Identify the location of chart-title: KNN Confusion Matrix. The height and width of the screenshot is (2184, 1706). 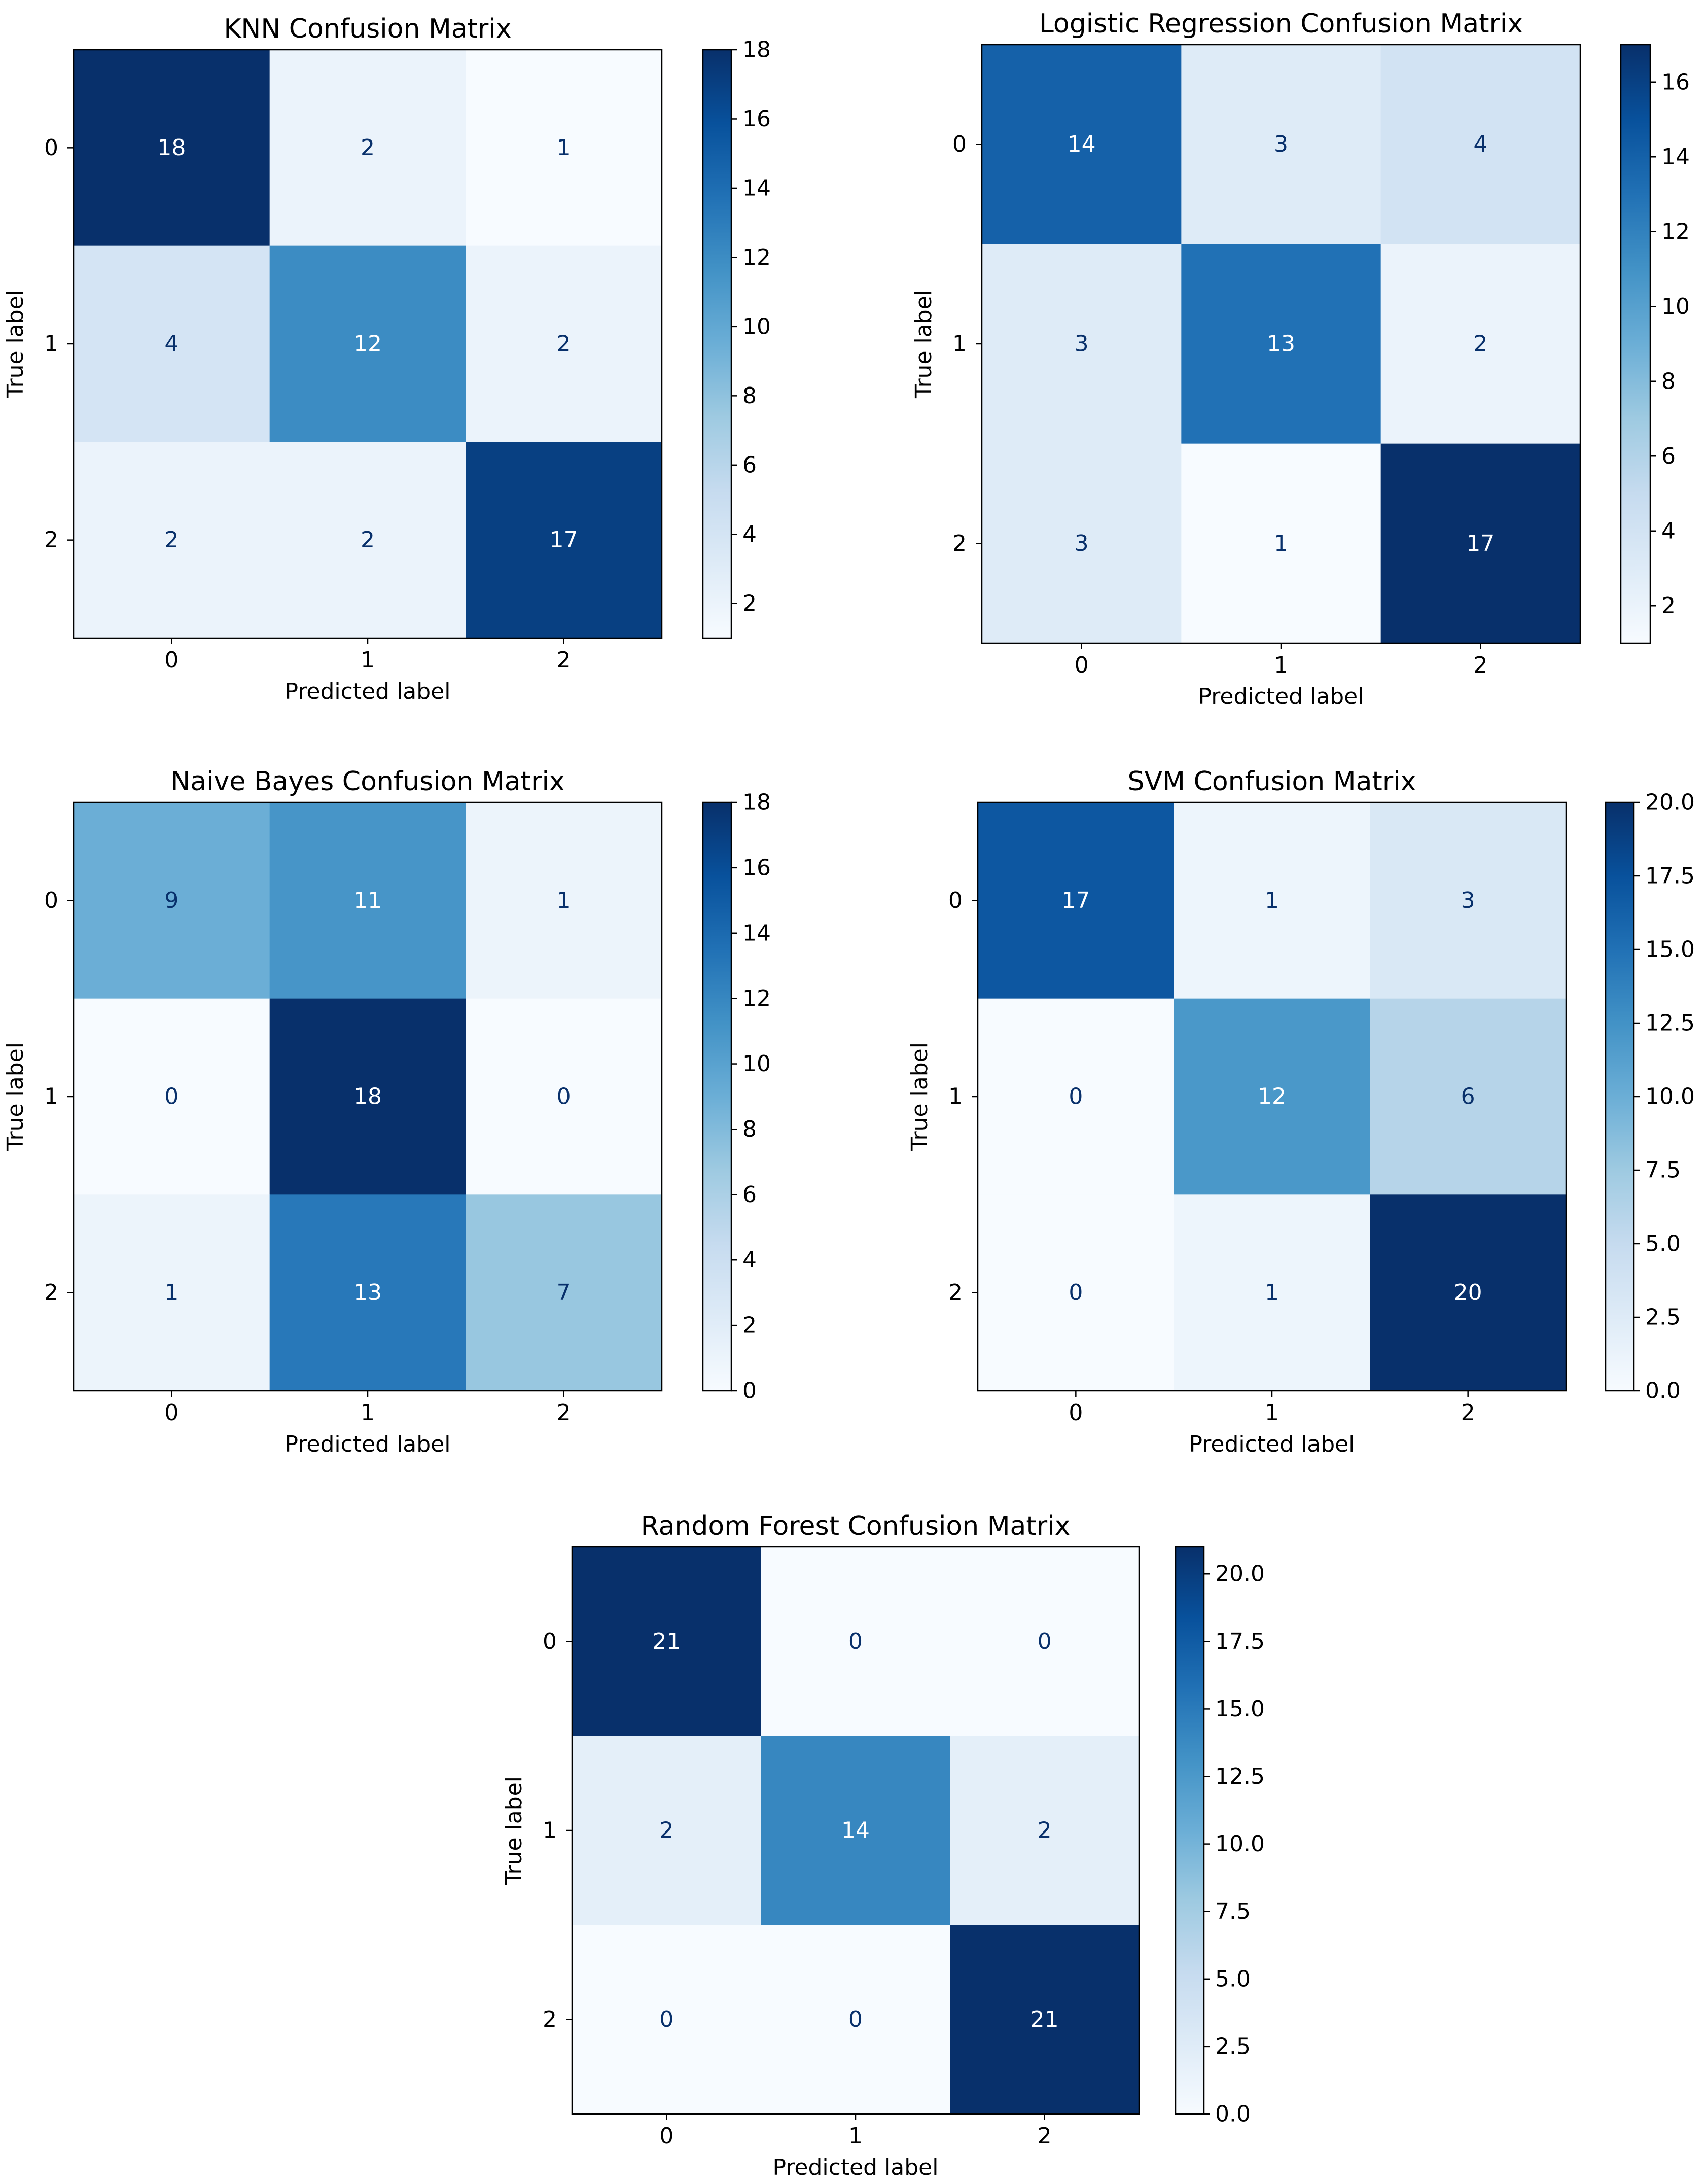
(367, 29).